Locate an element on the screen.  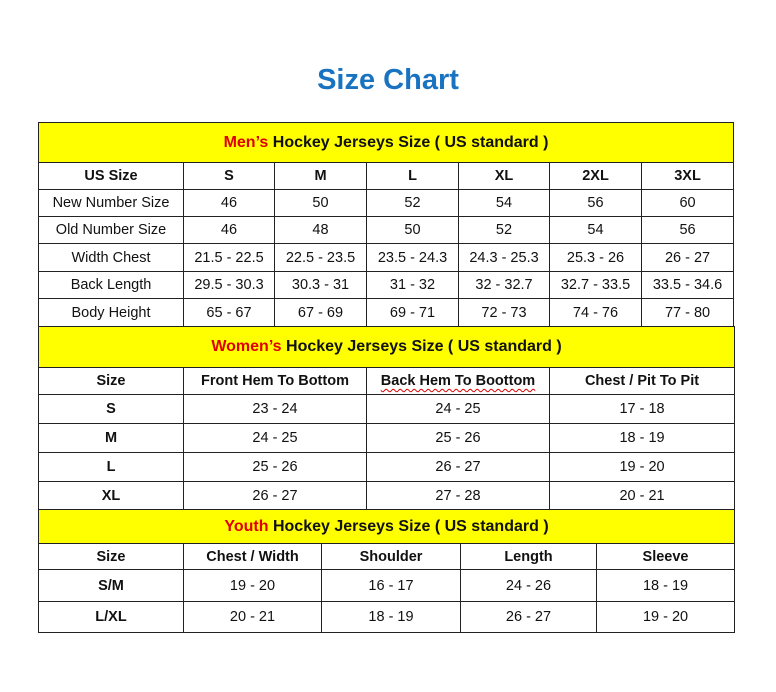
womens-row-label: XL is located at coordinates (111, 495).